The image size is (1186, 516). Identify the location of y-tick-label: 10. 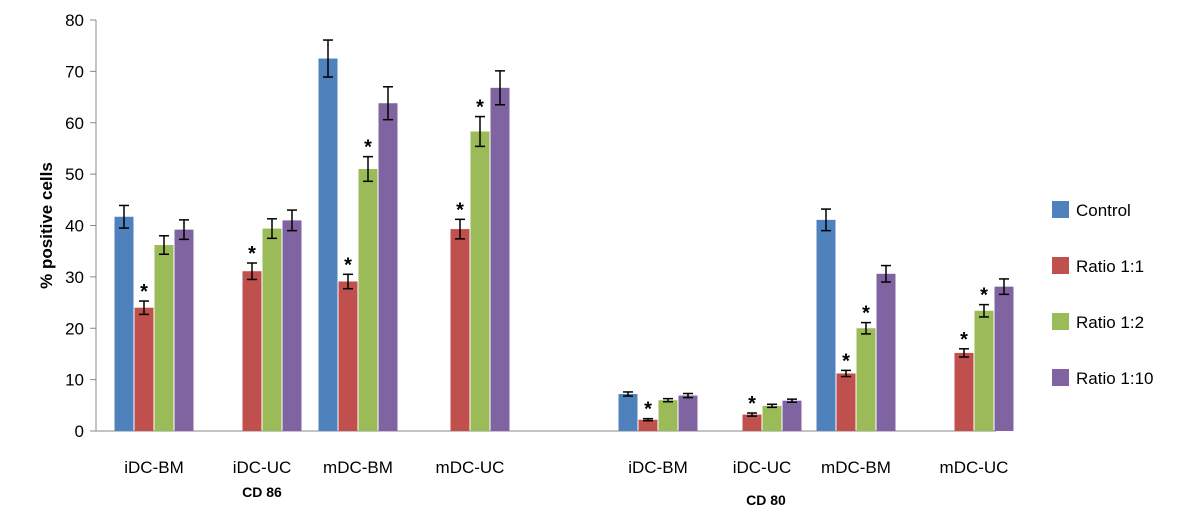
(74, 380).